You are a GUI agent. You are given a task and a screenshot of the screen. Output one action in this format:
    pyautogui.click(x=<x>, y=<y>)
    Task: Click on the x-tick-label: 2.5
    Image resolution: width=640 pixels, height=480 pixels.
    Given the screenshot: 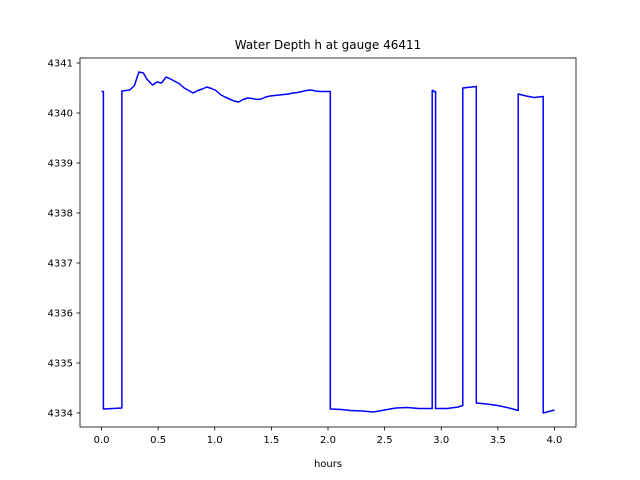 What is the action you would take?
    pyautogui.click(x=385, y=440)
    